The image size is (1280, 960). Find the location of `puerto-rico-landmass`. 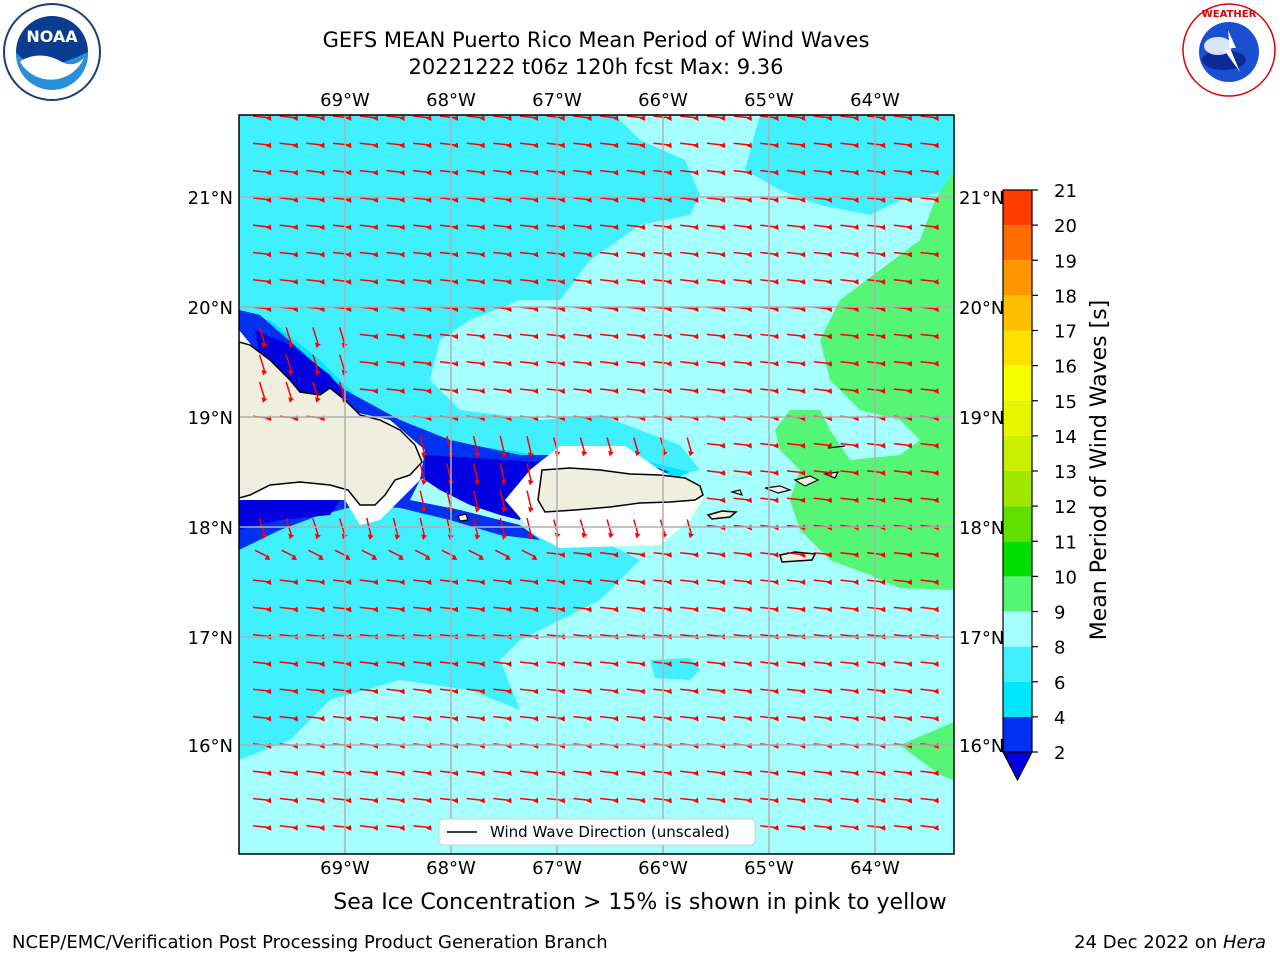

puerto-rico-landmass is located at coordinates (620, 490).